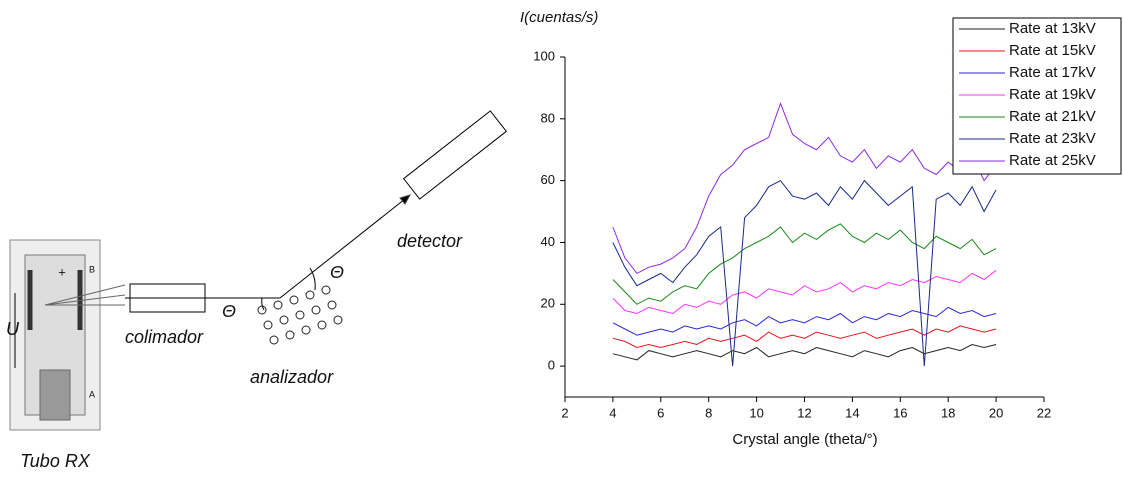 This screenshot has height=477, width=1123. What do you see at coordinates (612, 412) in the screenshot?
I see `x-tick-label: 4` at bounding box center [612, 412].